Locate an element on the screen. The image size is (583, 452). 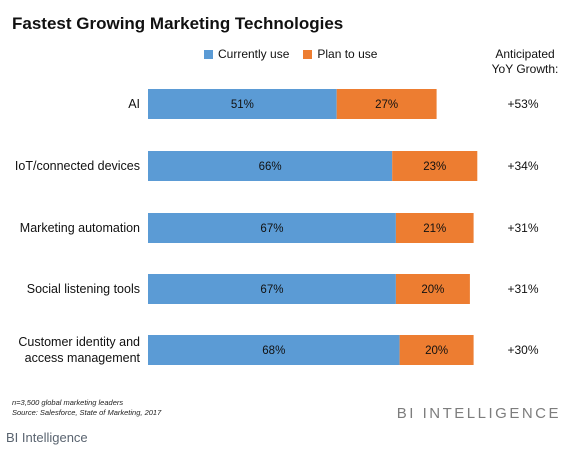
legend-swatch-plan-to-use is located at coordinates (308, 54).